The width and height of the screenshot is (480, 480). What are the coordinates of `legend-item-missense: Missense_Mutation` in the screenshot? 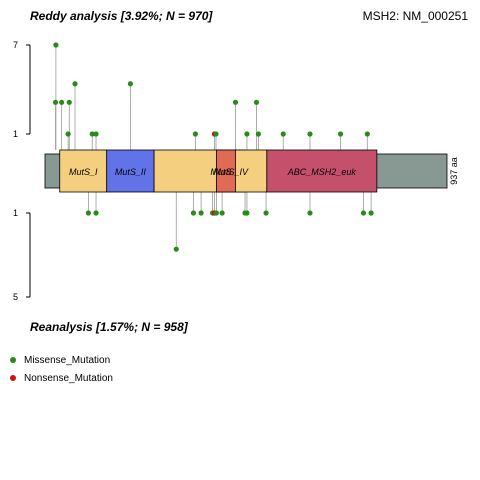 It's located at (61, 360).